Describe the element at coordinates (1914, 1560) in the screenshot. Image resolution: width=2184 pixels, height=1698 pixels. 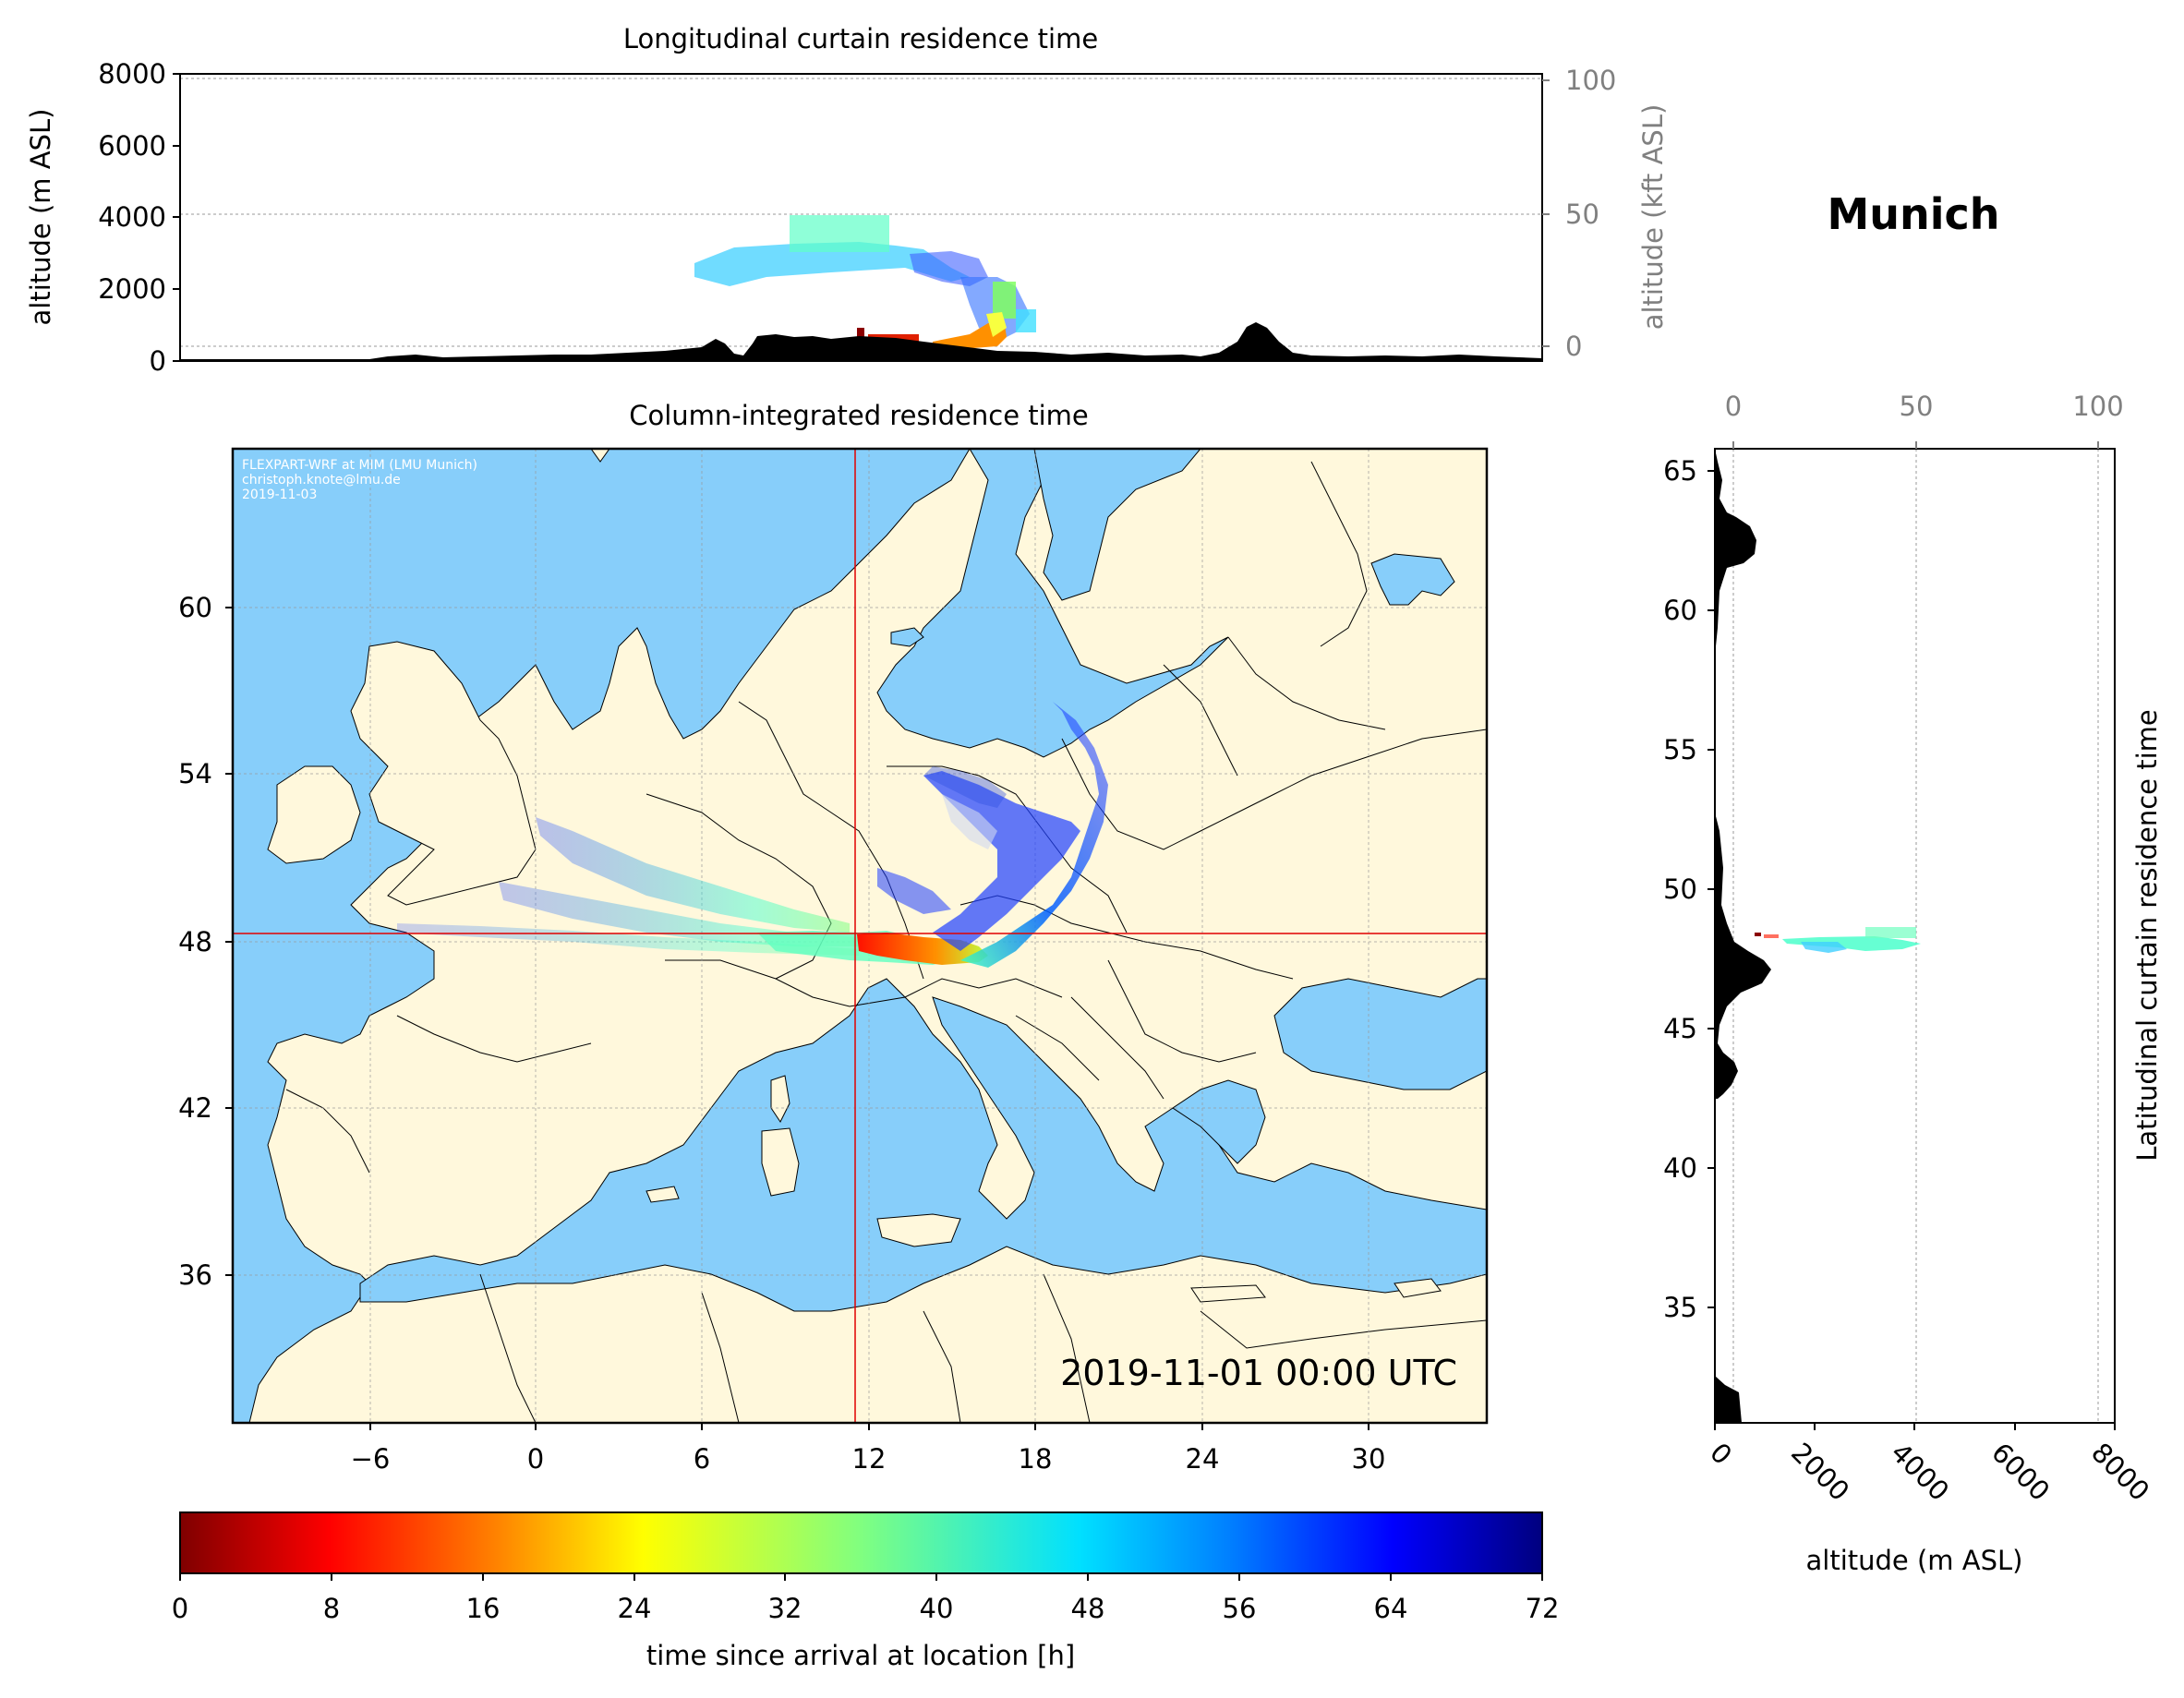
I see `right-xlabel: altitude (m ASL)` at that location.